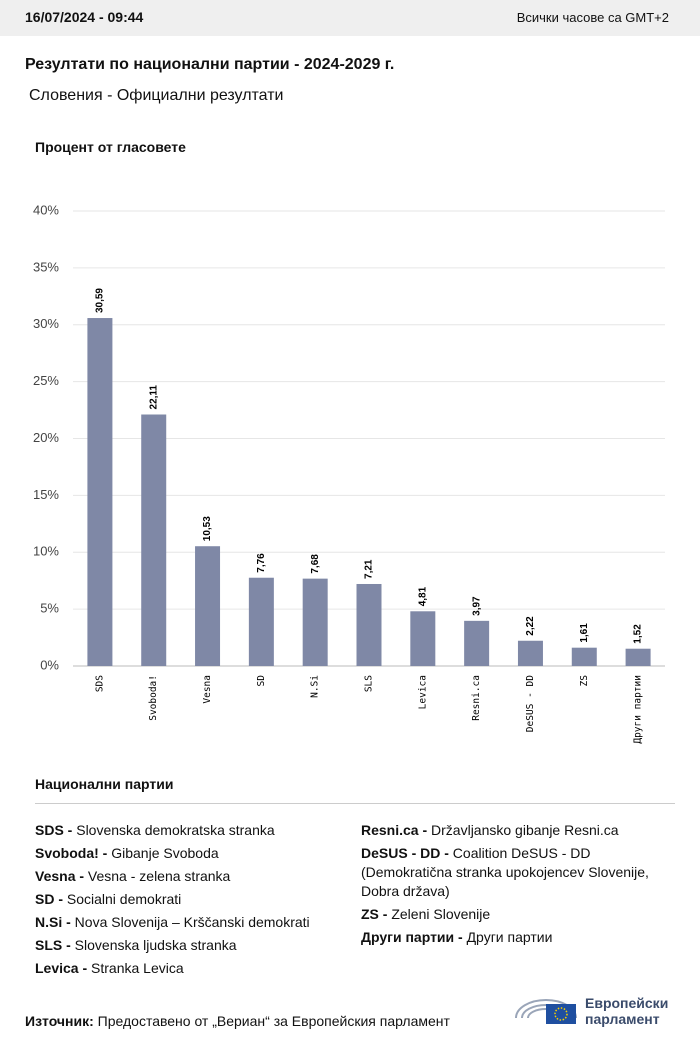 The height and width of the screenshot is (1046, 700). Describe the element at coordinates (155, 945) in the screenshot. I see `legend-name: Slovenska ljudska stranka` at that location.